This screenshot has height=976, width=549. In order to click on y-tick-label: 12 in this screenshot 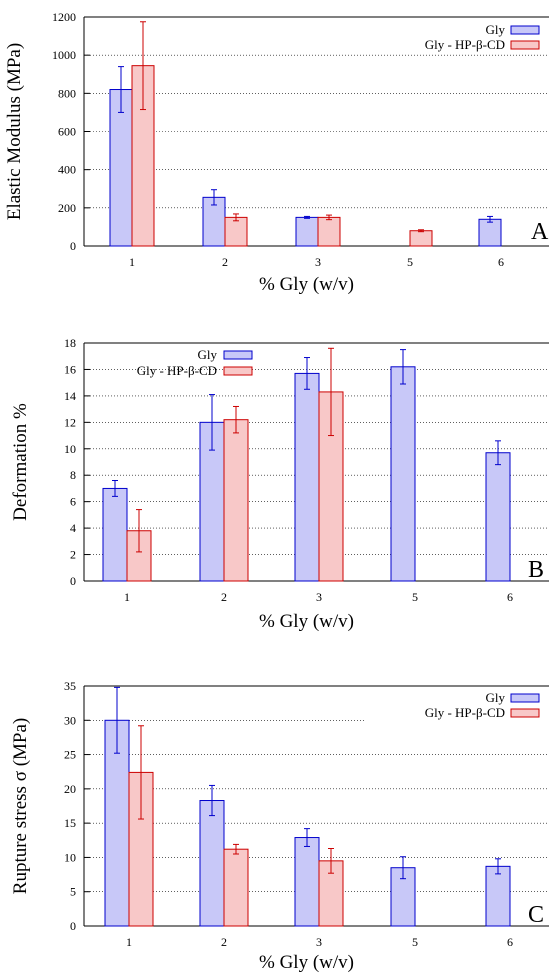, I will do `click(70, 422)`.